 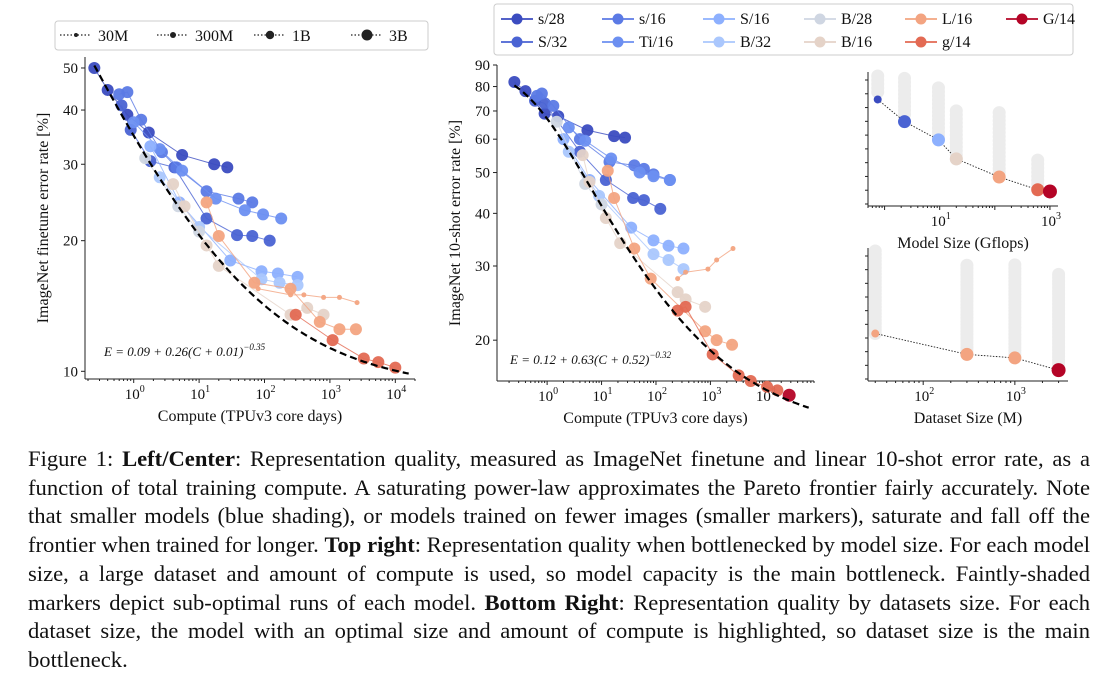 What do you see at coordinates (1059, 19) in the screenshot?
I see `legend-label: G/14` at bounding box center [1059, 19].